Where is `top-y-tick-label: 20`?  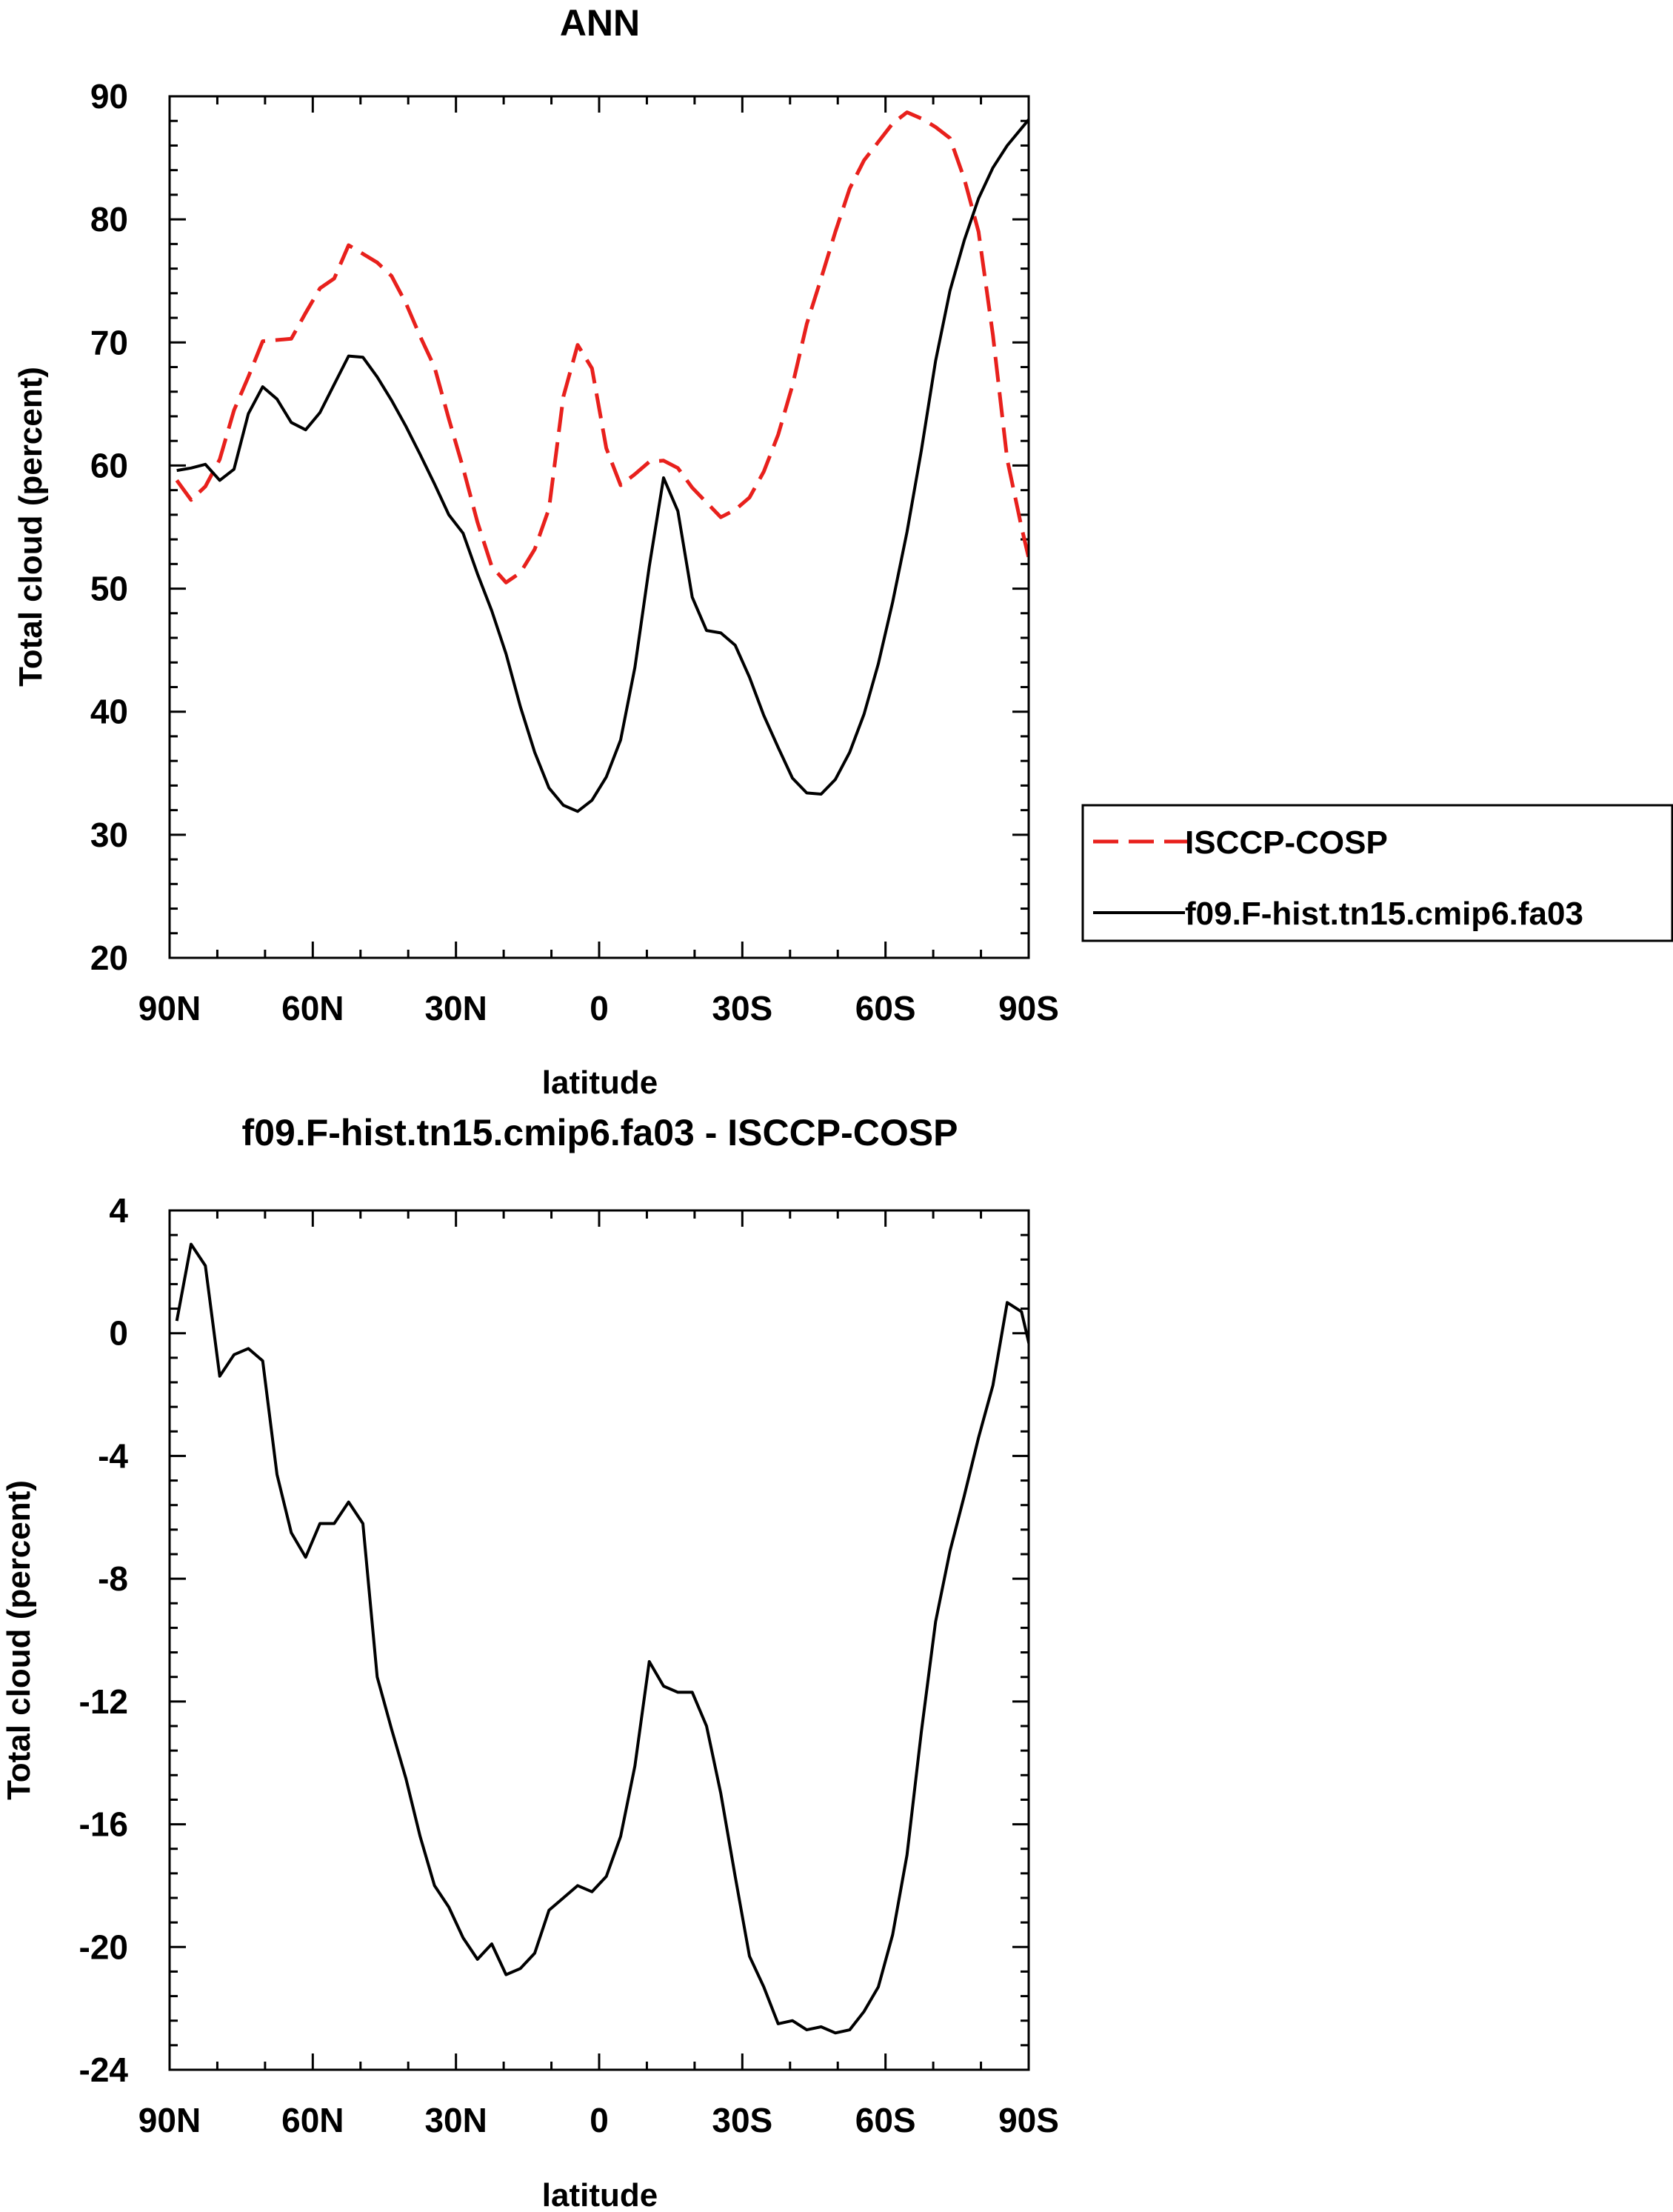
top-y-tick-label: 20 is located at coordinates (109, 958).